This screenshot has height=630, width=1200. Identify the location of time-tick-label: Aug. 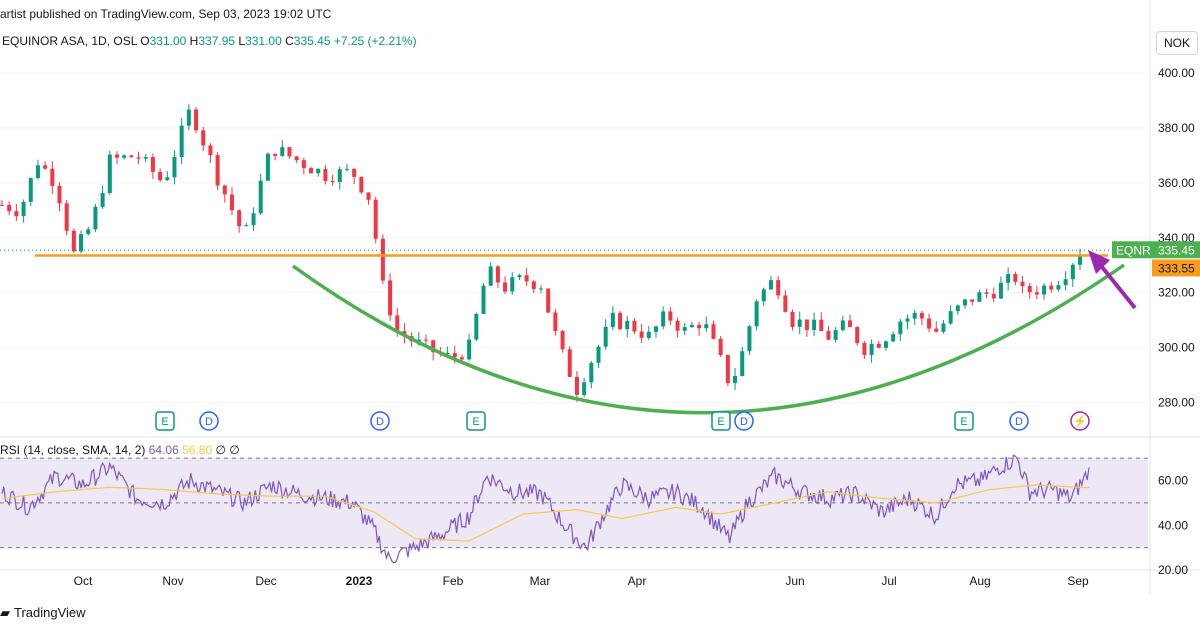
(979, 581).